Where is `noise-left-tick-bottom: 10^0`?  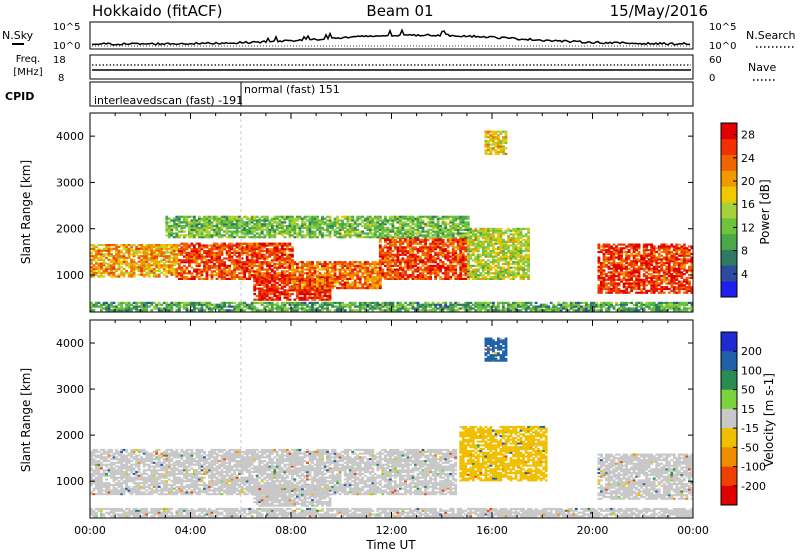 noise-left-tick-bottom: 10^0 is located at coordinates (66, 46).